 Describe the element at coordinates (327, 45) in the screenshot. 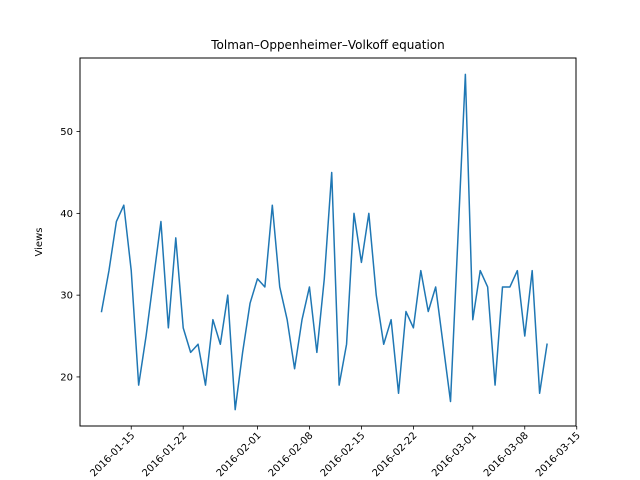

I see `chart-title: Tolman–Oppenheimer–Volkoff equation` at that location.